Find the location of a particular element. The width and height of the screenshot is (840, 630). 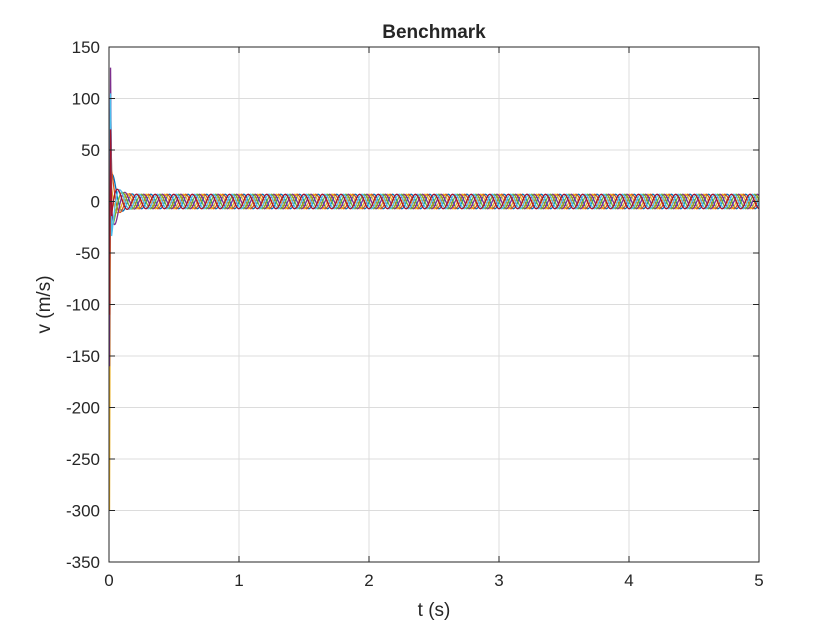

x-tick-label: 5 is located at coordinates (758, 580).